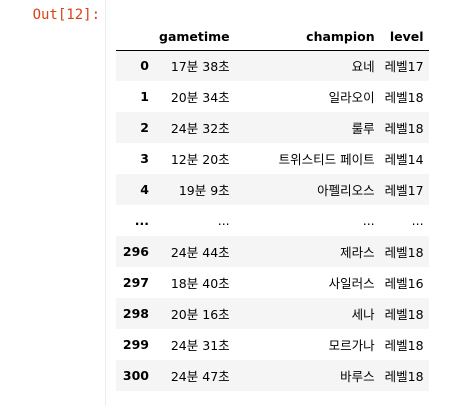 The width and height of the screenshot is (461, 406). I want to click on cell-gametime: 19분 9초, so click(204, 190).